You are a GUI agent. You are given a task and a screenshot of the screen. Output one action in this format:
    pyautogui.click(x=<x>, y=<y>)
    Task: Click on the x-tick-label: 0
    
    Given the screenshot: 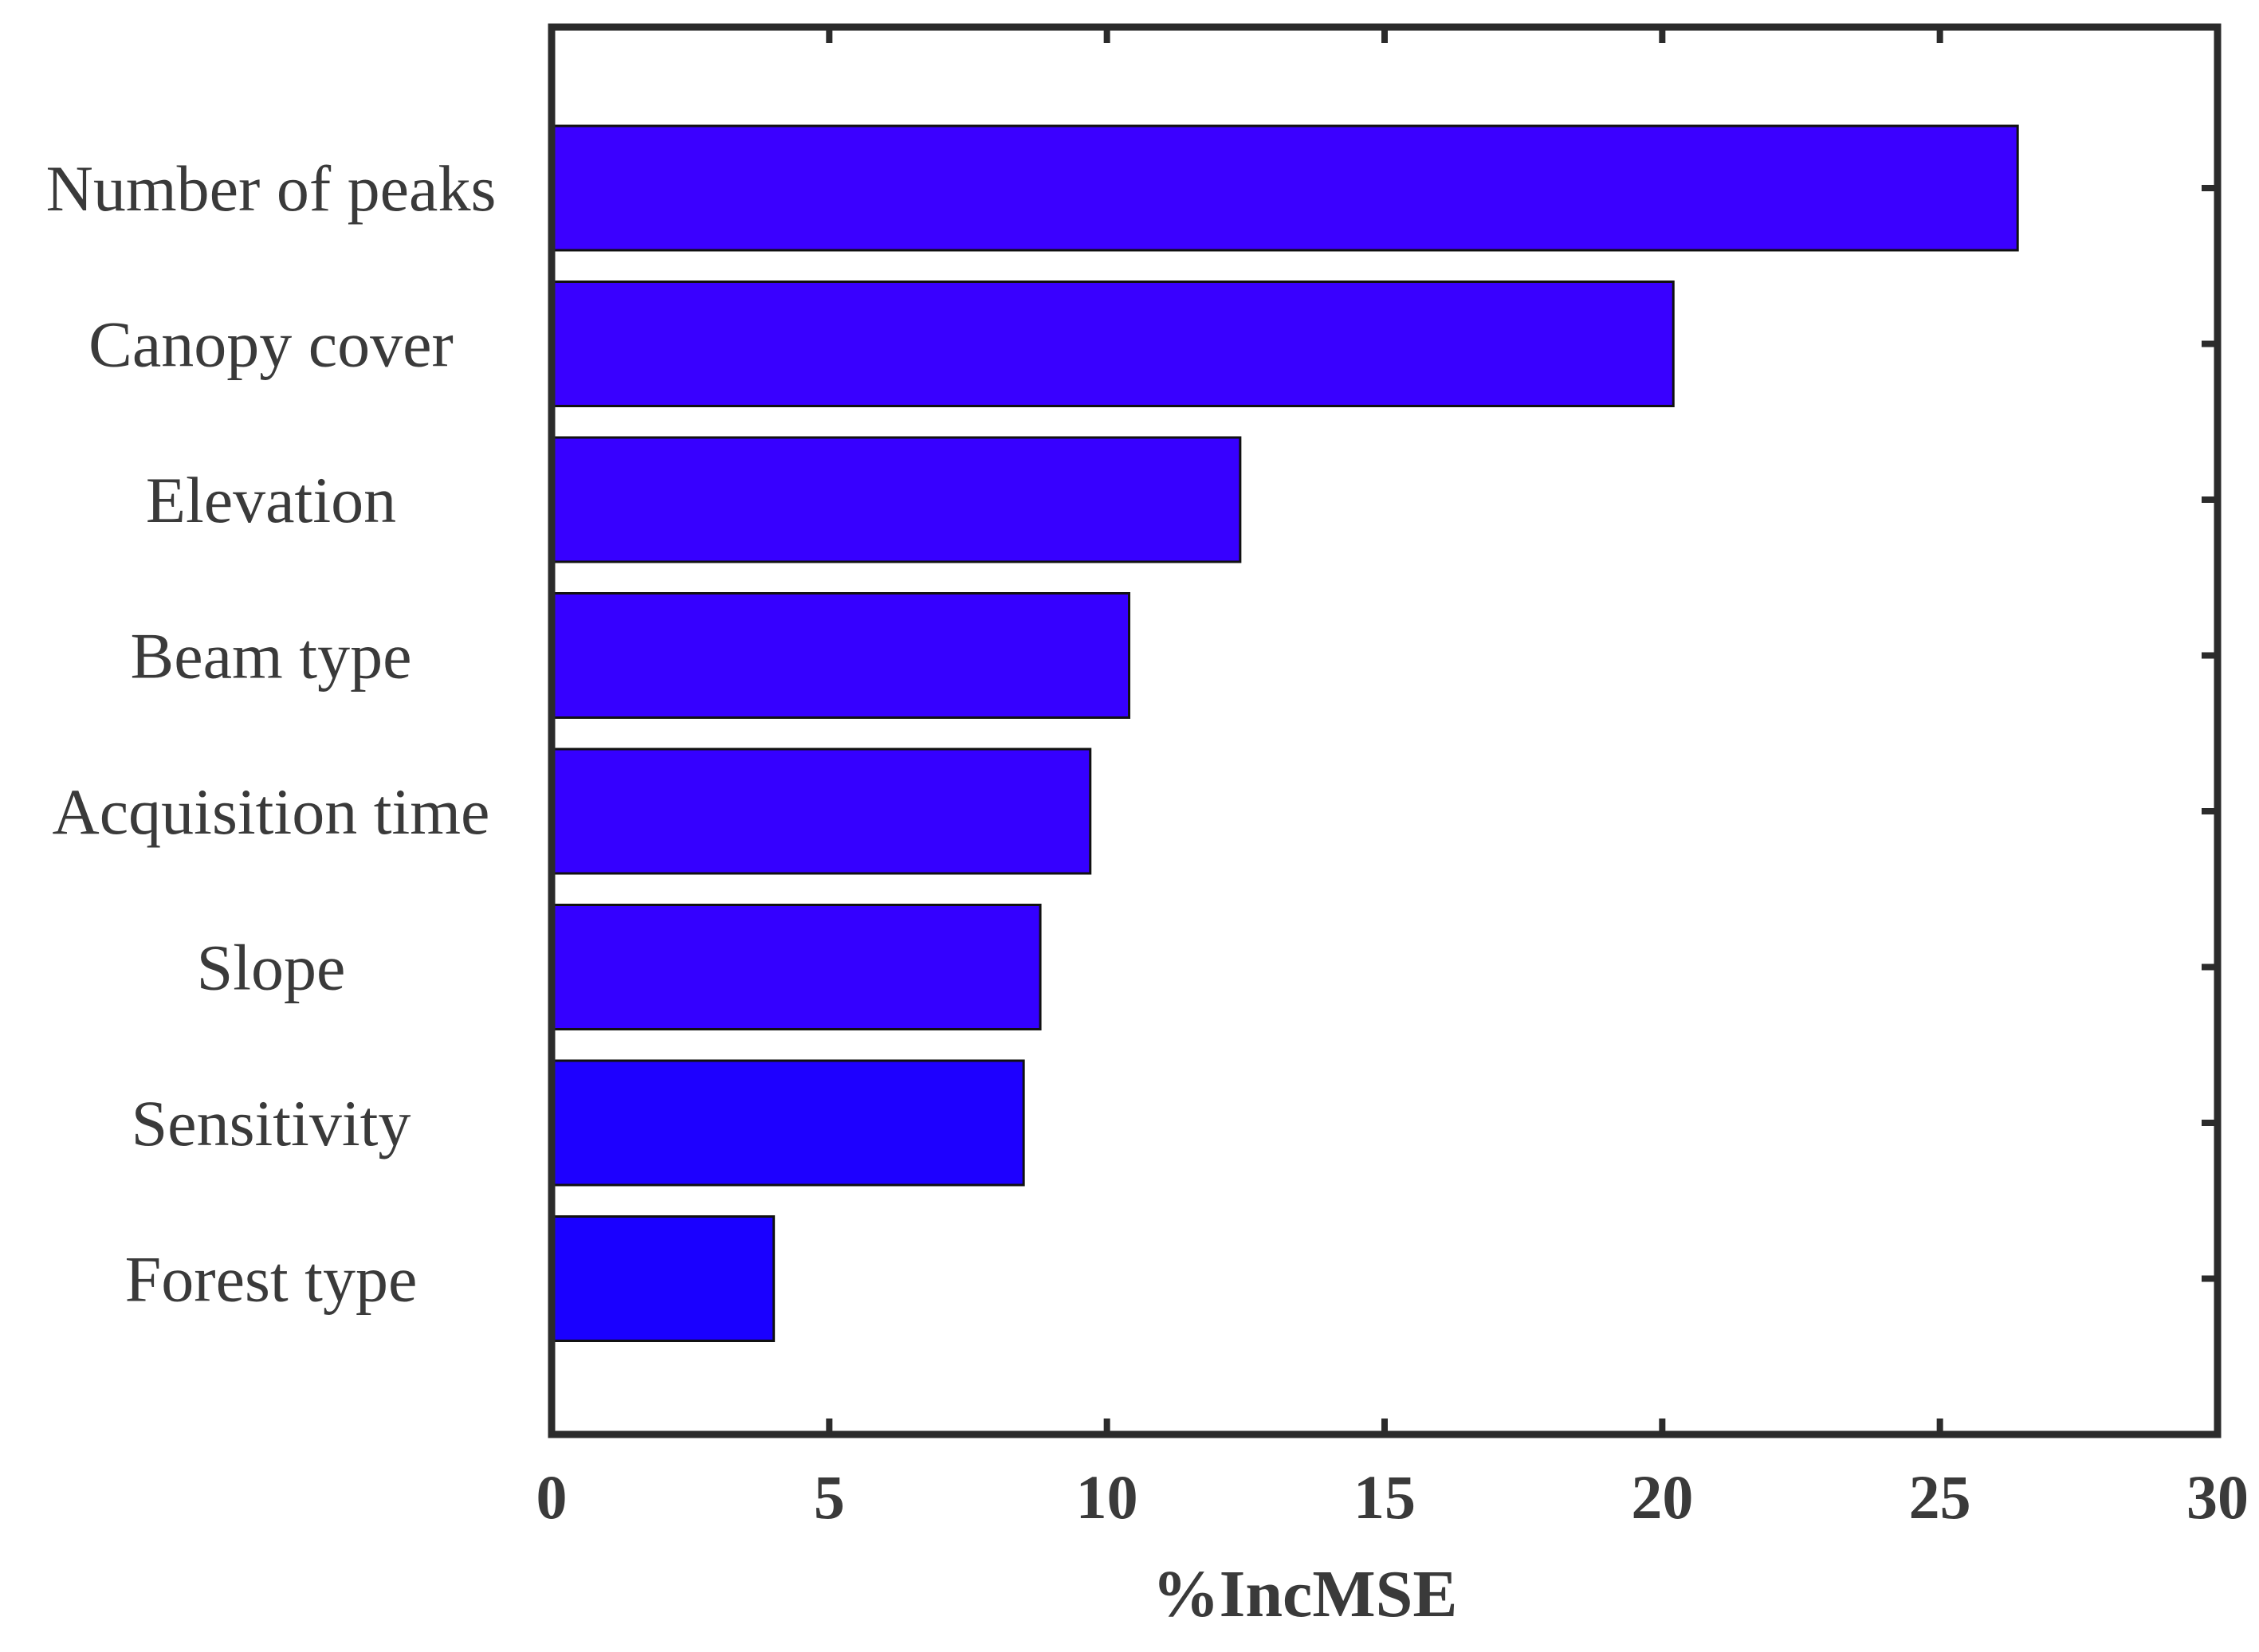 What is the action you would take?
    pyautogui.click(x=552, y=1497)
    